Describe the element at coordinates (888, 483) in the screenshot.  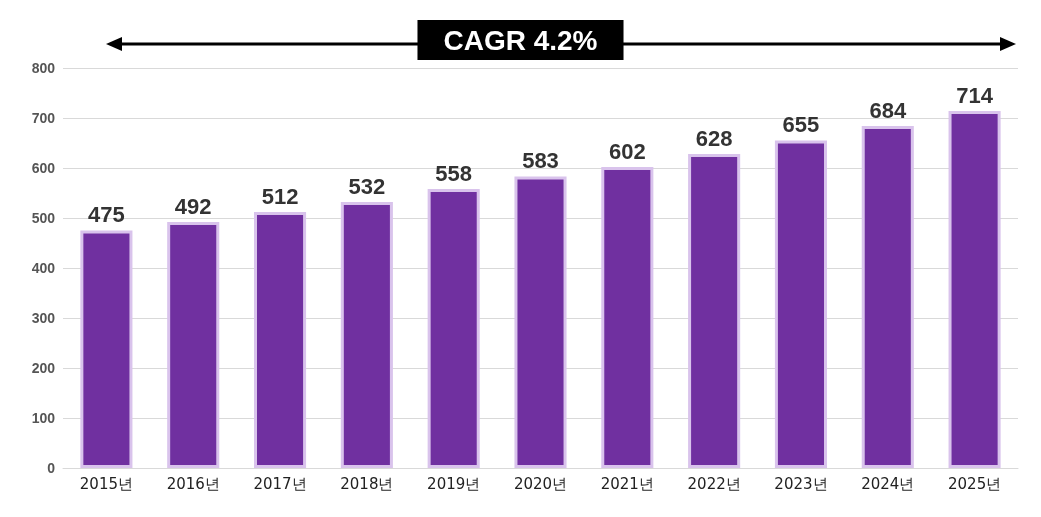
I see `x-tick-label: 2024년` at that location.